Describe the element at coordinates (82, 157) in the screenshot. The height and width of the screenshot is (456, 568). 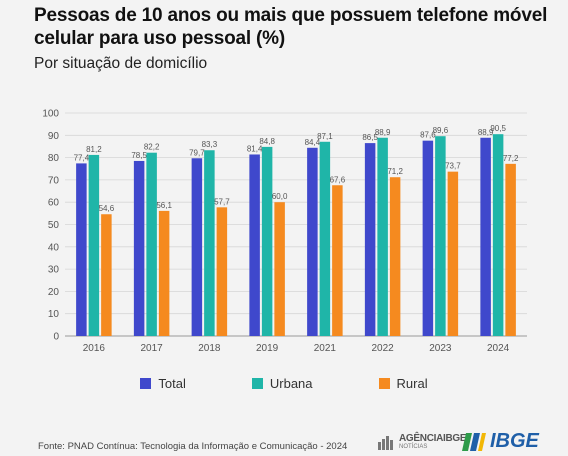
I see `data-label: 77,4` at that location.